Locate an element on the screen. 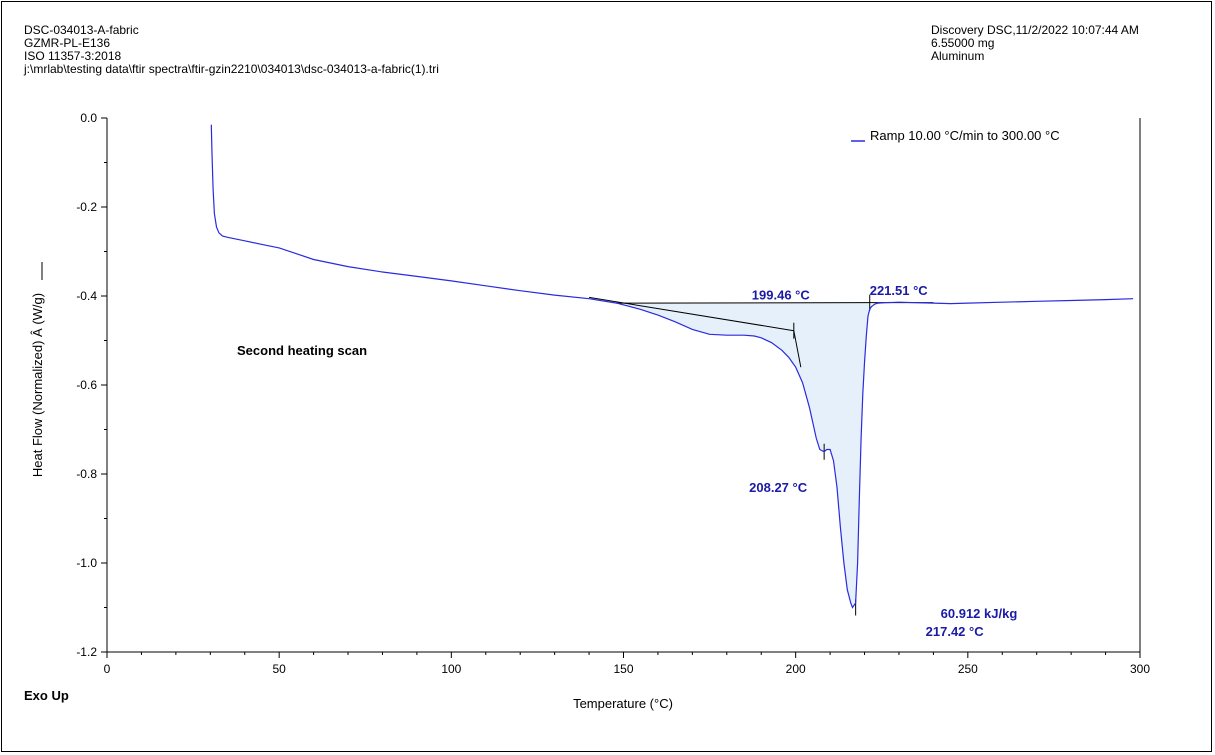 This screenshot has width=1215, height=755. onset-tangent-line is located at coordinates (691, 314).